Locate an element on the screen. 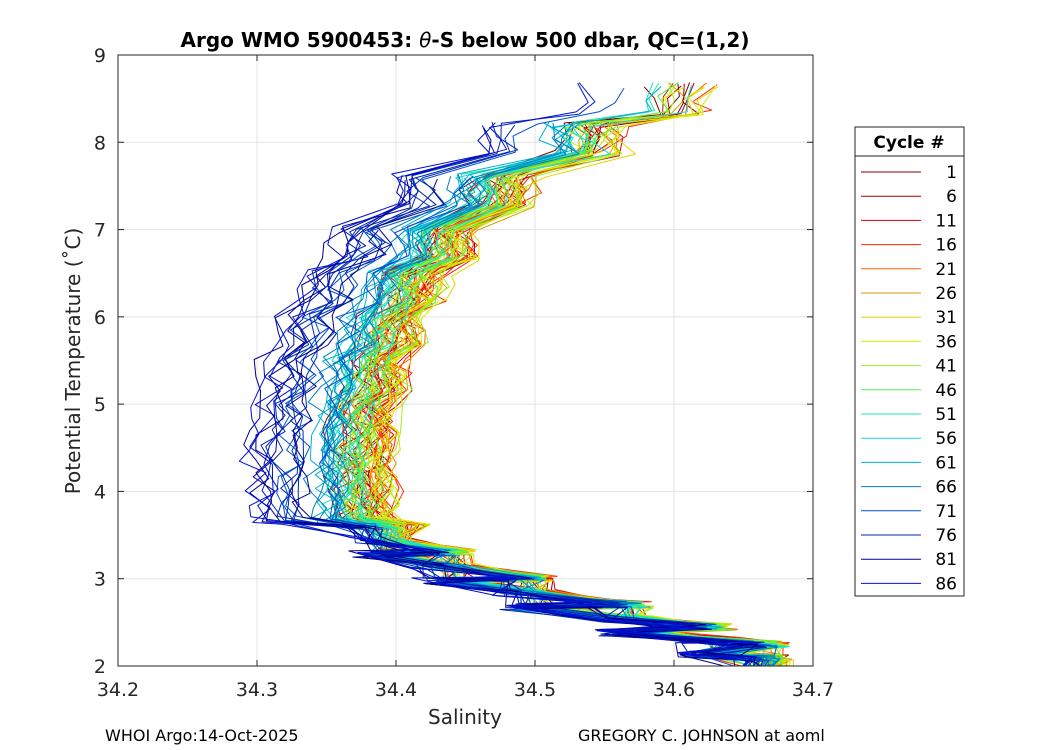  legend-label: 21 is located at coordinates (946, 270).